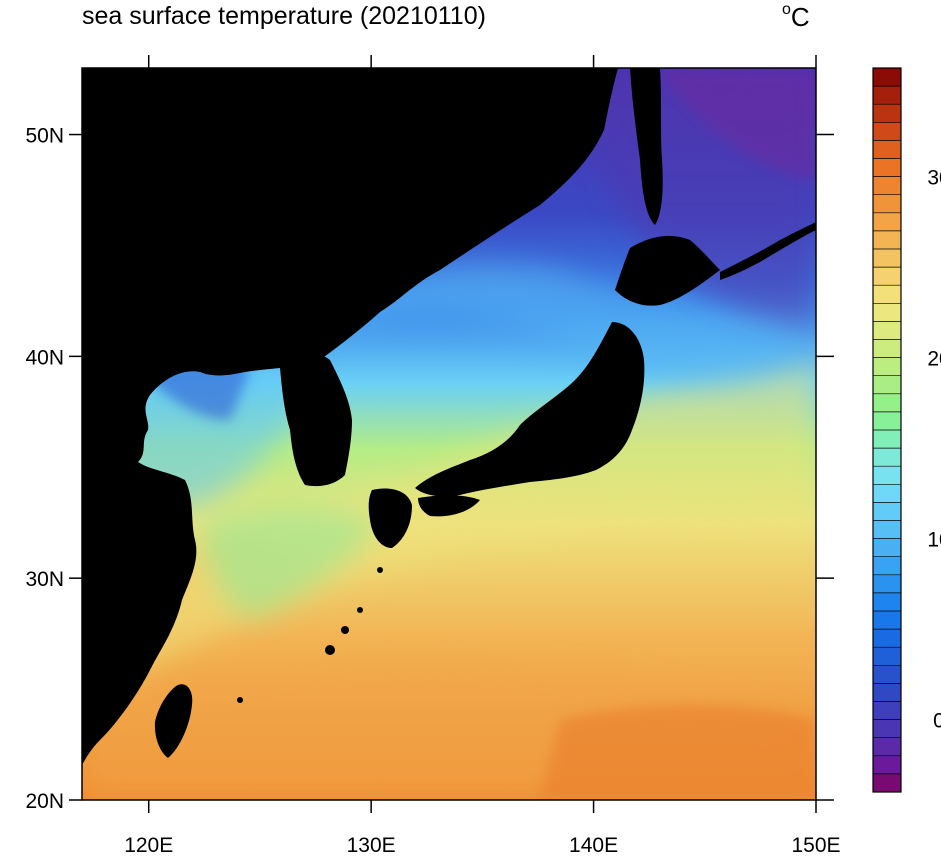 The width and height of the screenshot is (941, 858). Describe the element at coordinates (173, 721) in the screenshot. I see `land-taiwan` at that location.